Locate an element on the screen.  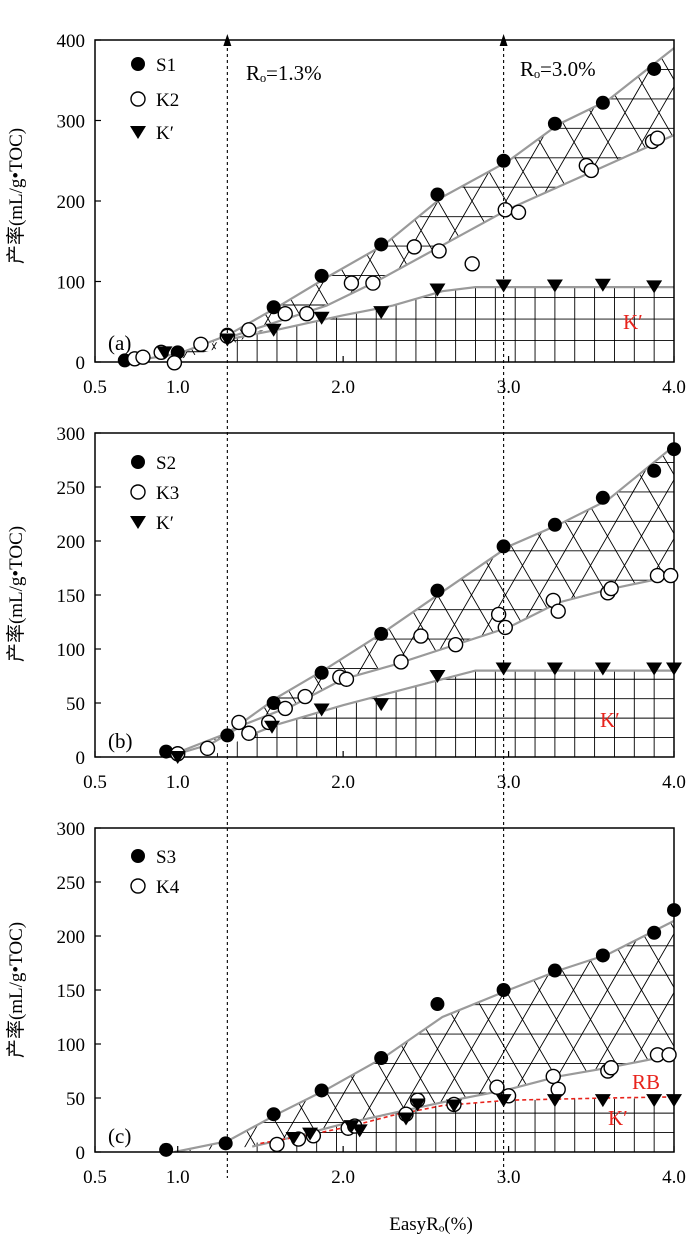
panel-a-label: (a) is located at coordinates (119, 343).